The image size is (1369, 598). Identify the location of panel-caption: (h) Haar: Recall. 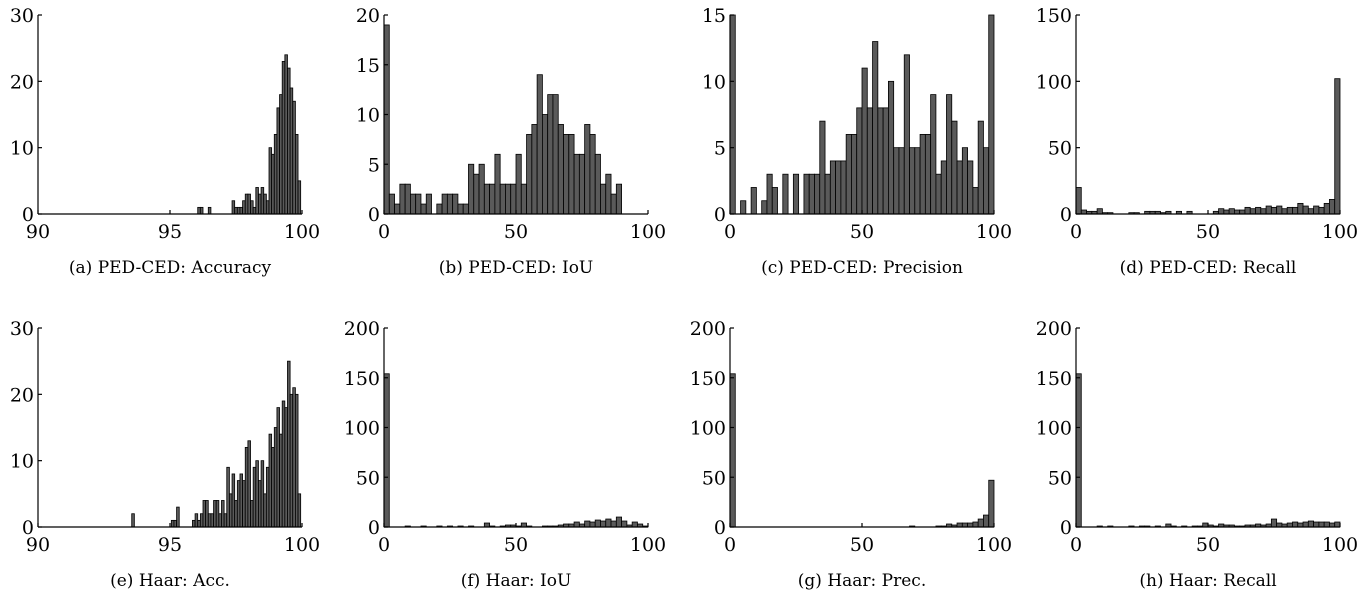
(1207, 581).